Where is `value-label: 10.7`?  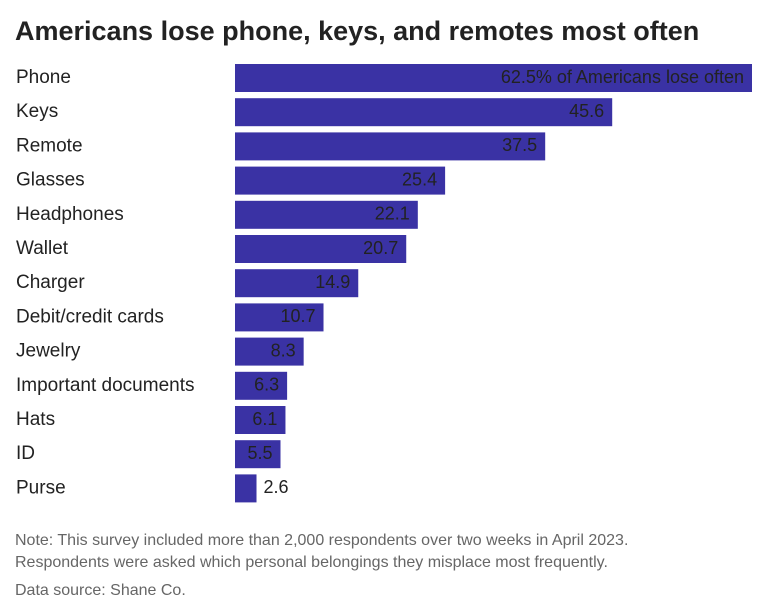 value-label: 10.7 is located at coordinates (297, 316).